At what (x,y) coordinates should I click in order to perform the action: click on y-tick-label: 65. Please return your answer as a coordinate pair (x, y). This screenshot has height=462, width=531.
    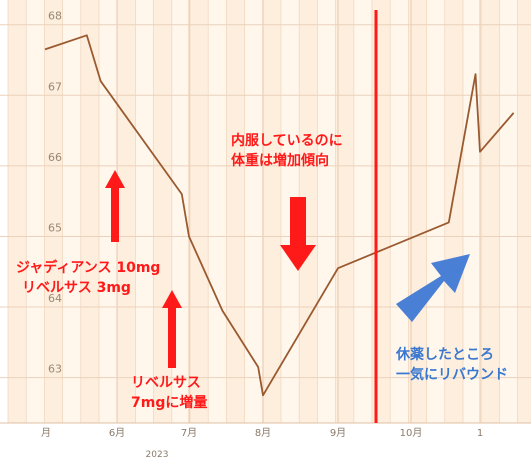
    Looking at the image, I should click on (55, 227).